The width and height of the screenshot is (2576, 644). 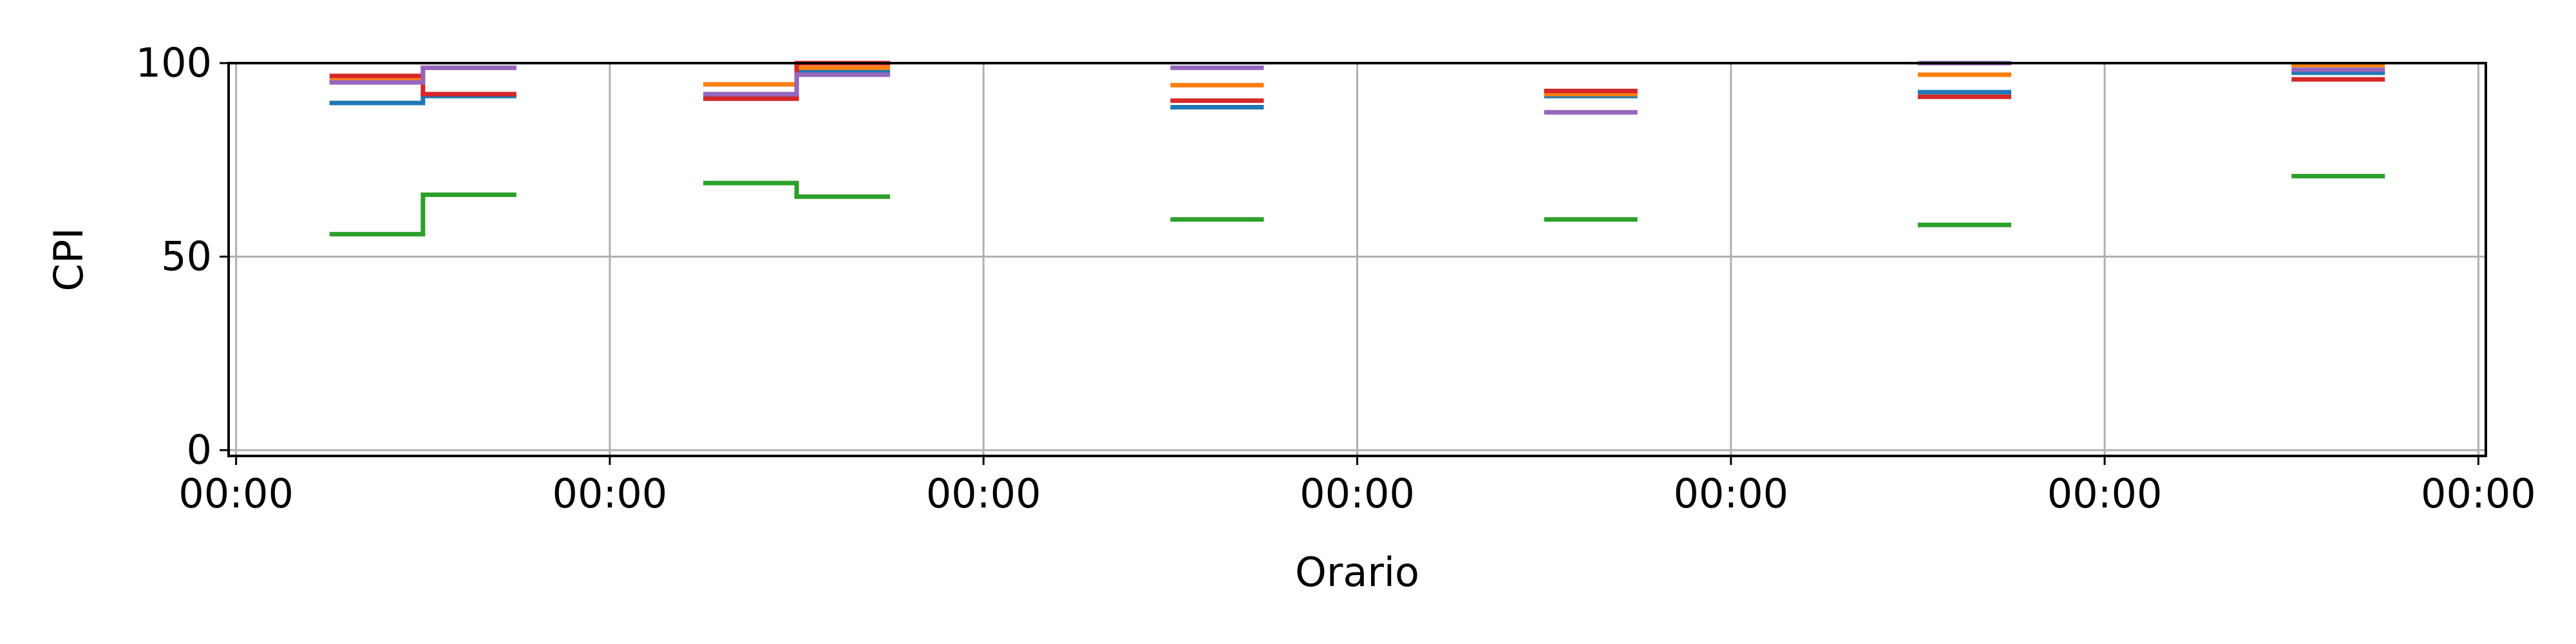 What do you see at coordinates (1357, 572) in the screenshot?
I see `x-axis-label: Orario` at bounding box center [1357, 572].